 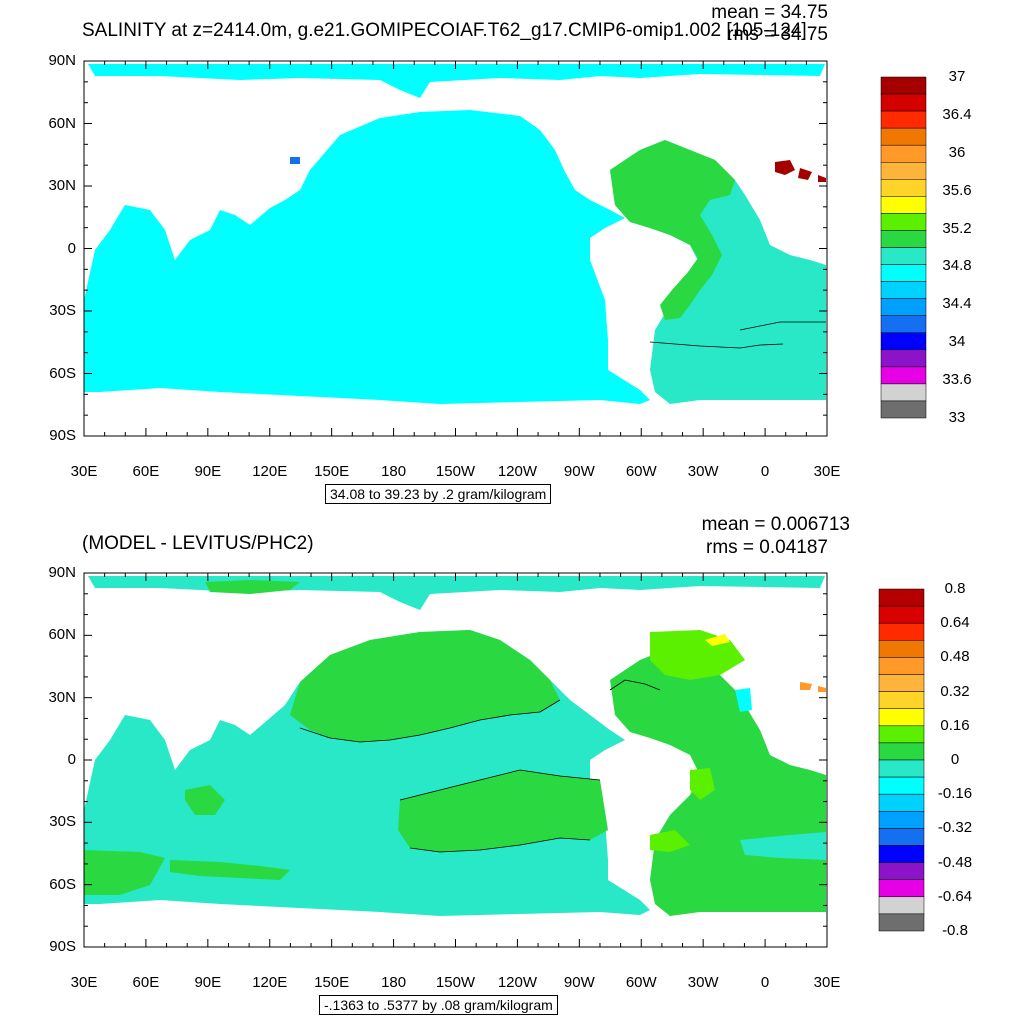 I want to click on bottom-colorbar-label: -0.8, so click(x=955, y=930).